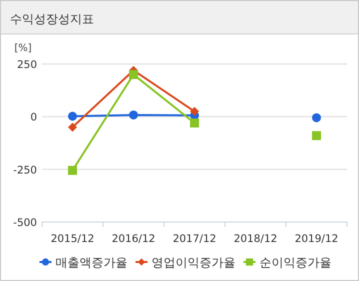 The width and height of the screenshot is (359, 281). What do you see at coordinates (72, 239) in the screenshot?
I see `x-tick-label: 2015/12` at bounding box center [72, 239].